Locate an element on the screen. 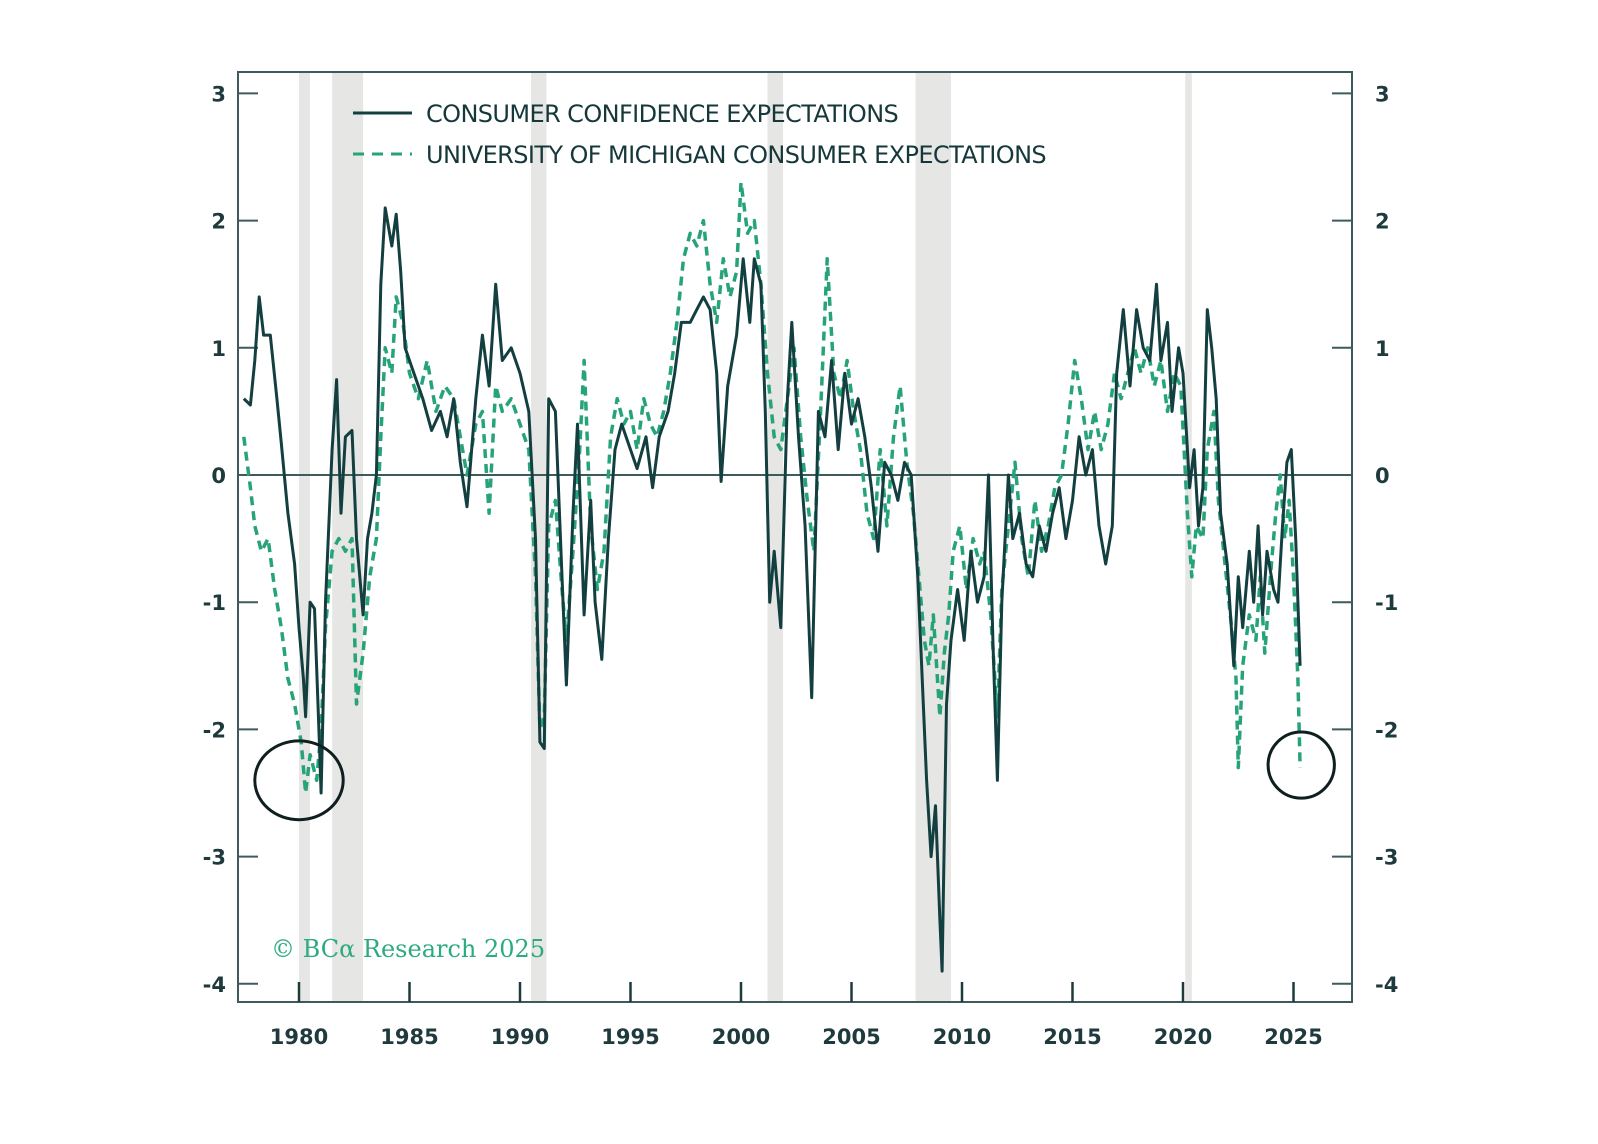  y-axis-left: 3 2 1 0 -1 -2 -3 -4 is located at coordinates (230, 539).